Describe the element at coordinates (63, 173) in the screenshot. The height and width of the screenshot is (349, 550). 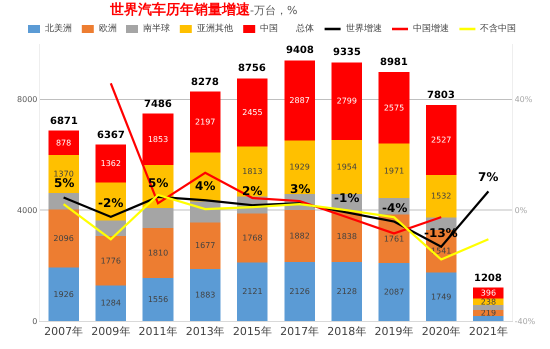
I see `data-label: 1370` at that location.